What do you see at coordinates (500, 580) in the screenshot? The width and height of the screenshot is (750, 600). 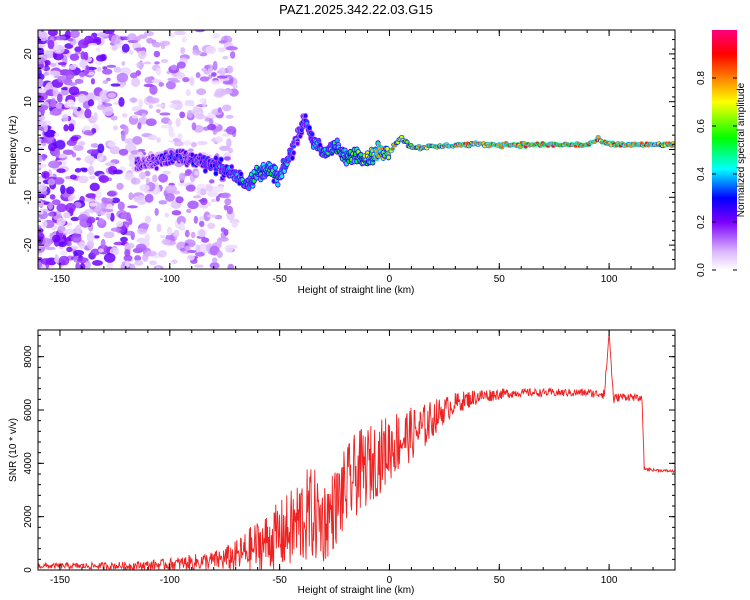 I see `snr-x-tick-label: 50` at bounding box center [500, 580].